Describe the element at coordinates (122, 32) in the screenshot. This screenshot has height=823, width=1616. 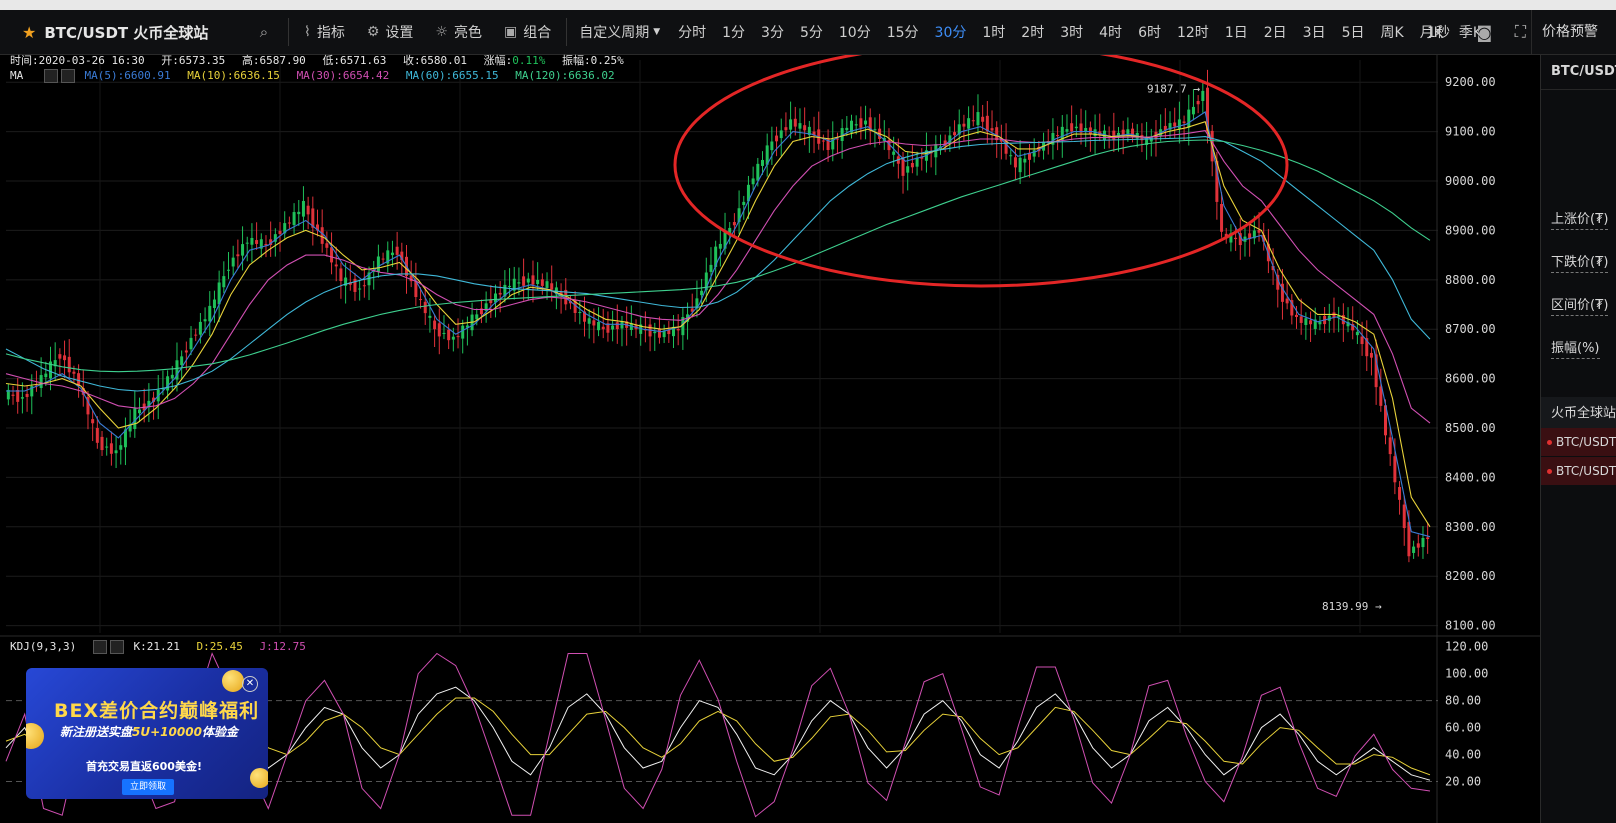
I see `symbol-selector: ★ BTC/USDT 火币全球站` at that location.